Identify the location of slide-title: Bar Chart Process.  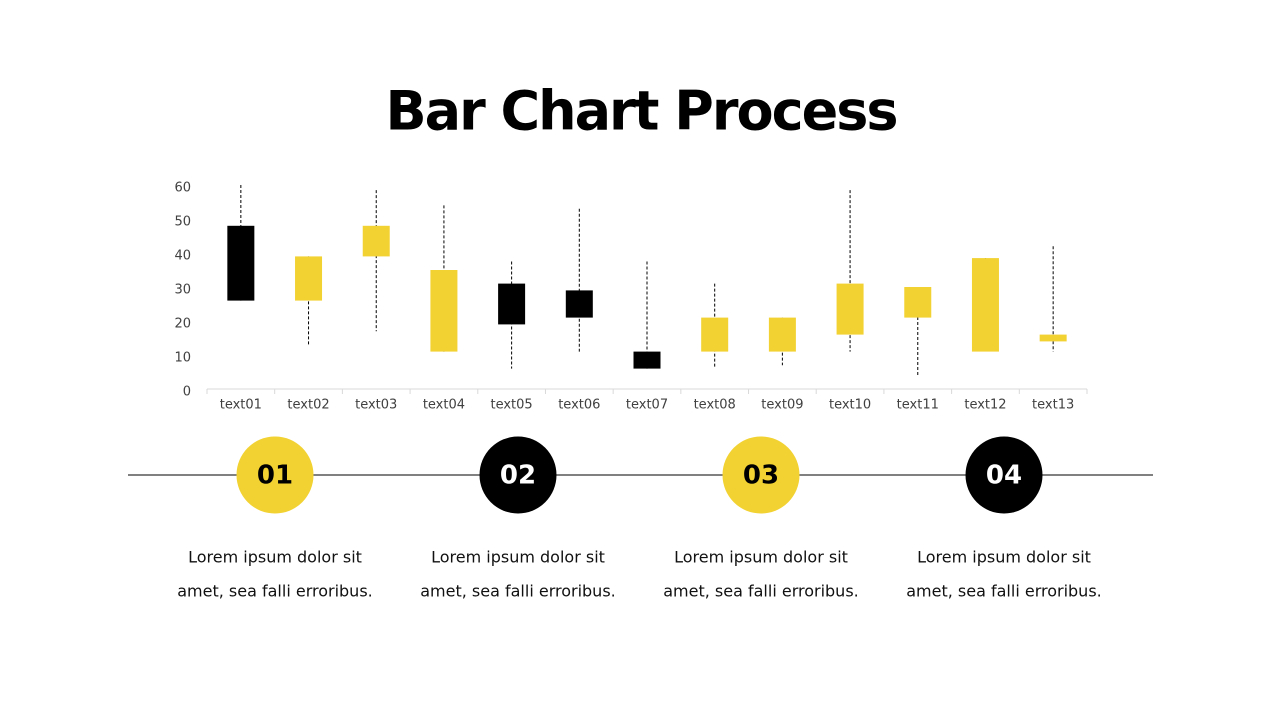
(640, 111).